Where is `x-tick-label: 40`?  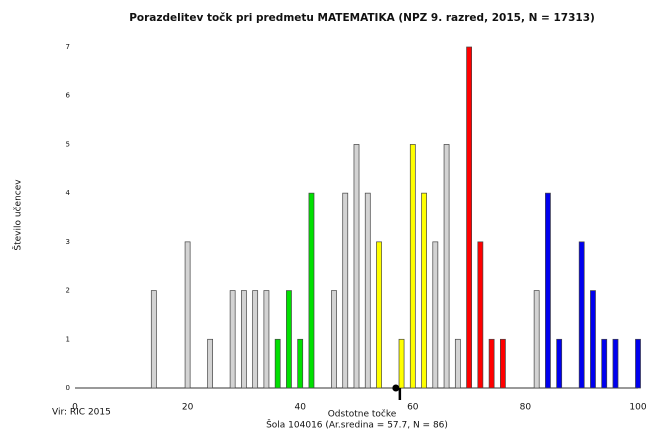
x-tick-label: 40 is located at coordinates (300, 408).